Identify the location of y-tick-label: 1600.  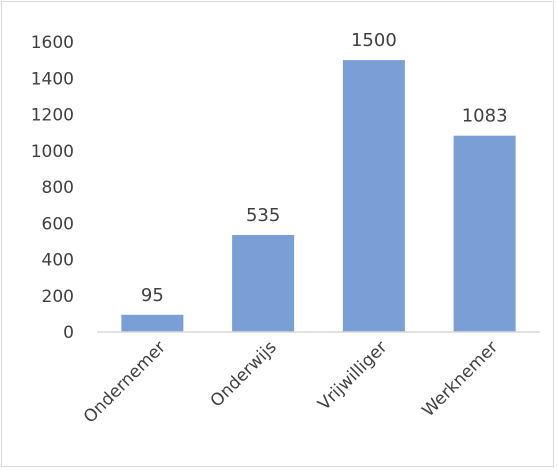
(52, 43).